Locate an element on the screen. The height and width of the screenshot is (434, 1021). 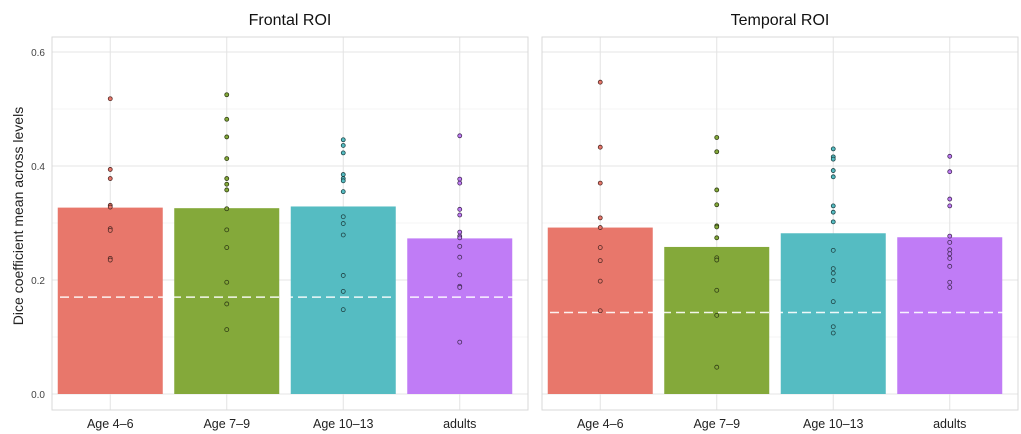
y-tick-label: 0.4 is located at coordinates (38, 167).